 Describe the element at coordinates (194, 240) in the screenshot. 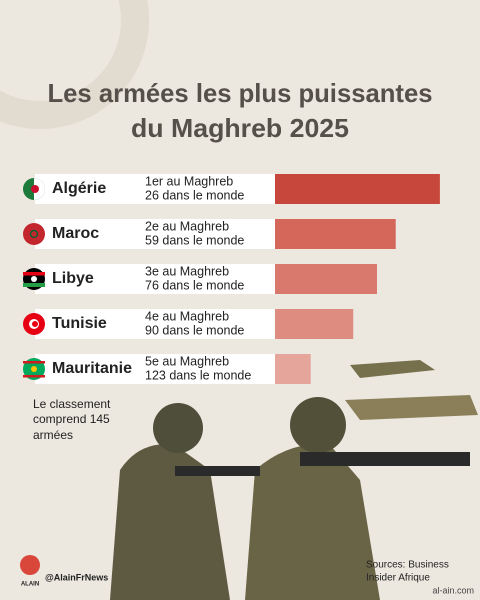

I see `world-rank: 59 dans le monde` at that location.